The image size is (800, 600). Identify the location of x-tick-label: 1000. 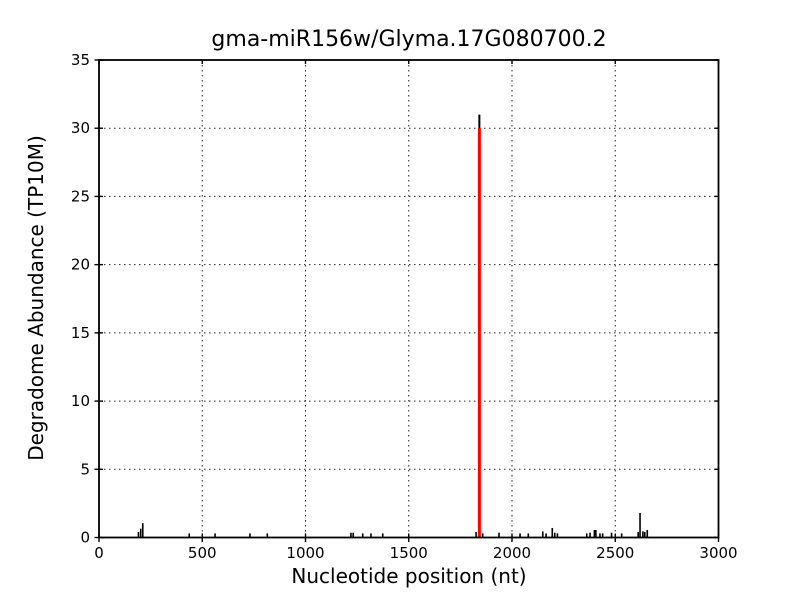
(305, 553).